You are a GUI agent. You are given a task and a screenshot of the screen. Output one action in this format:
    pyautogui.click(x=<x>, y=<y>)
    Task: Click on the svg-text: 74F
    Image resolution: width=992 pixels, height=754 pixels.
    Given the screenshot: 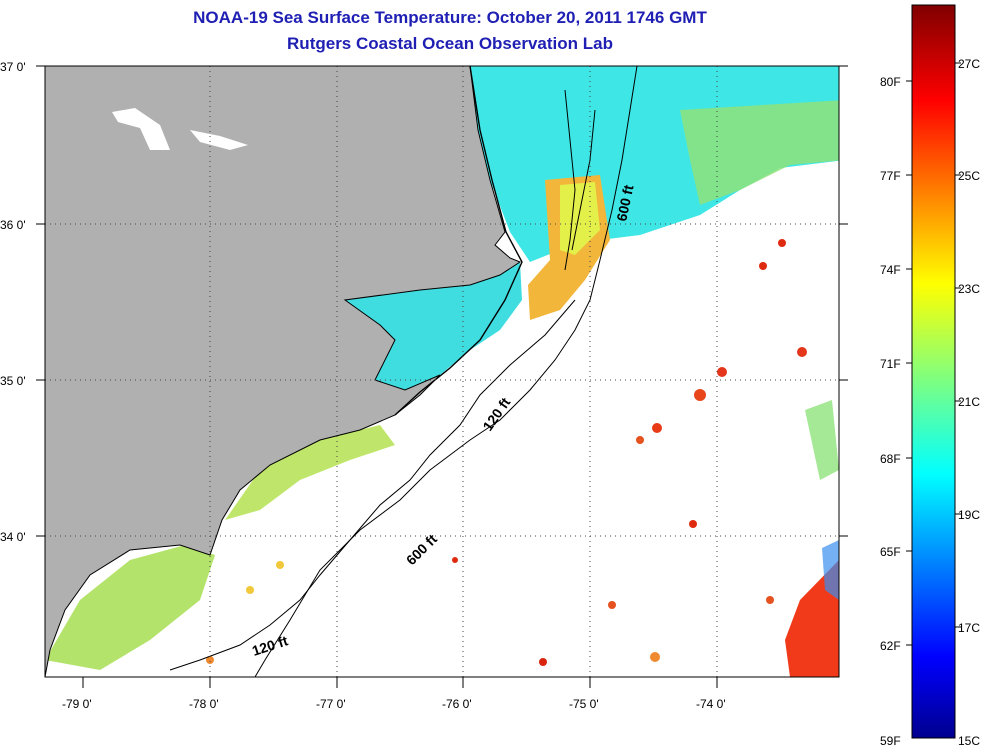 What is the action you would take?
    pyautogui.click(x=890, y=270)
    